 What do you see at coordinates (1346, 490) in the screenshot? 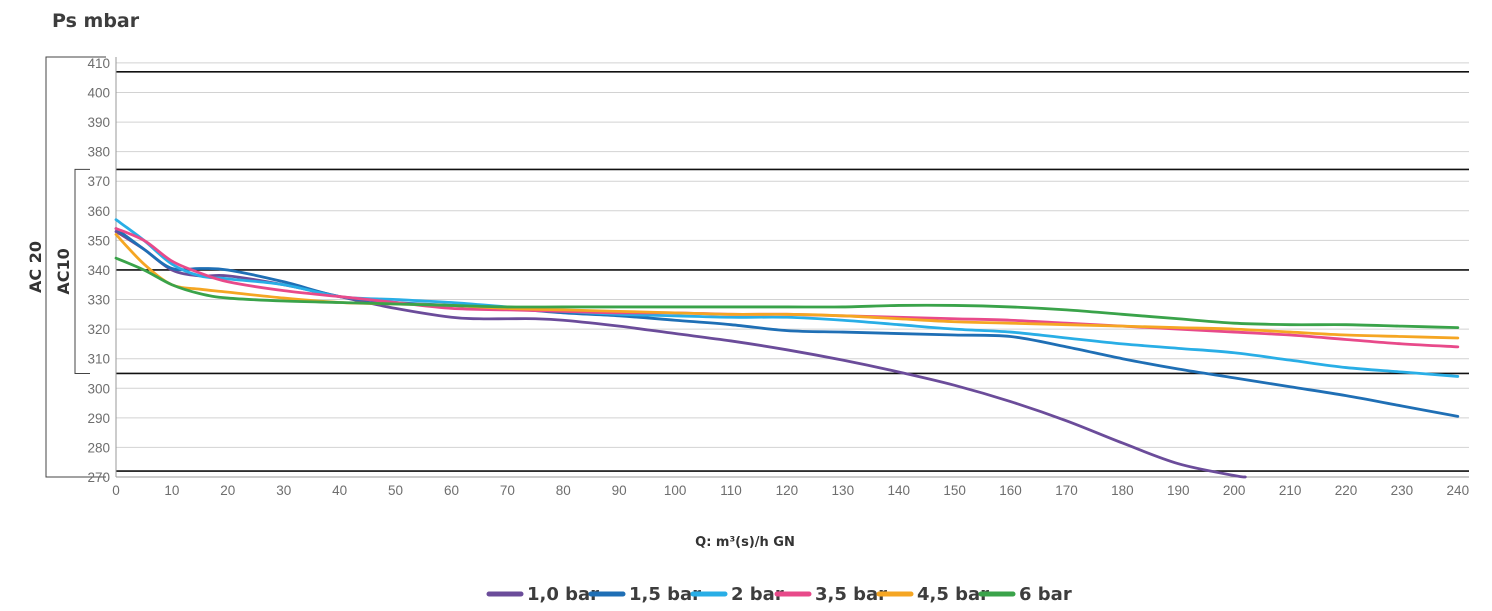
I see `x-tick-220: 220` at bounding box center [1346, 490].